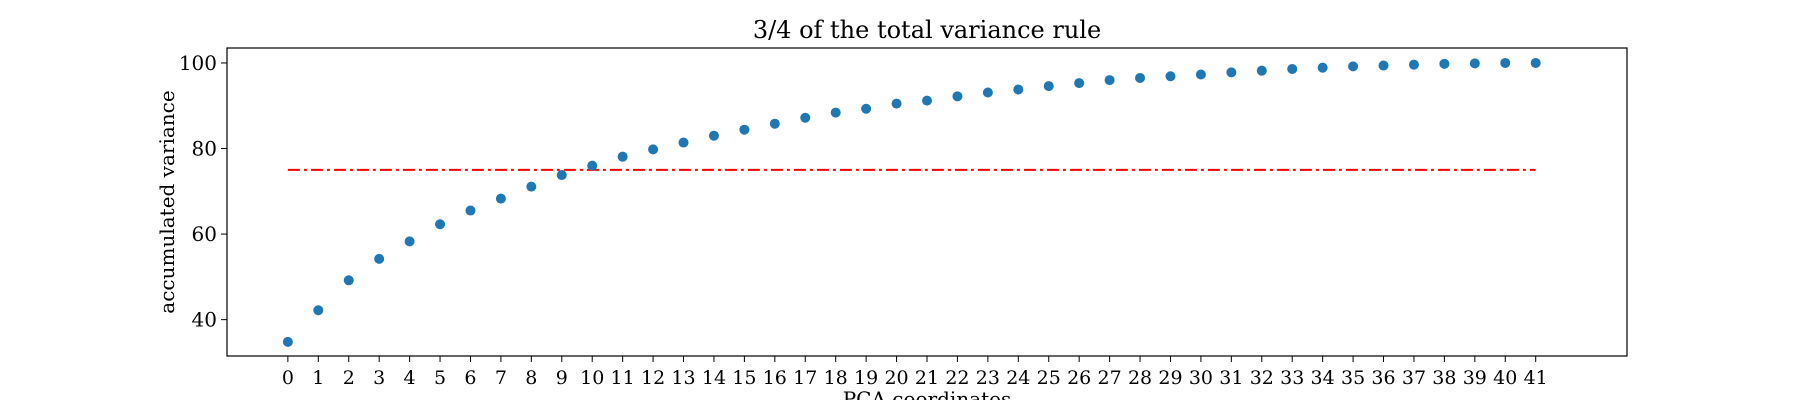  I want to click on x-tick-label: 21, so click(927, 378).